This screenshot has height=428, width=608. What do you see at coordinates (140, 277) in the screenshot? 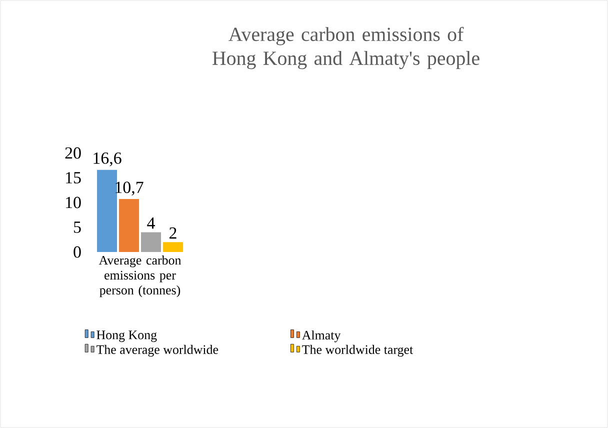
I see `x-tick-label: Average carbon emissions per person (tonnes)` at bounding box center [140, 277].